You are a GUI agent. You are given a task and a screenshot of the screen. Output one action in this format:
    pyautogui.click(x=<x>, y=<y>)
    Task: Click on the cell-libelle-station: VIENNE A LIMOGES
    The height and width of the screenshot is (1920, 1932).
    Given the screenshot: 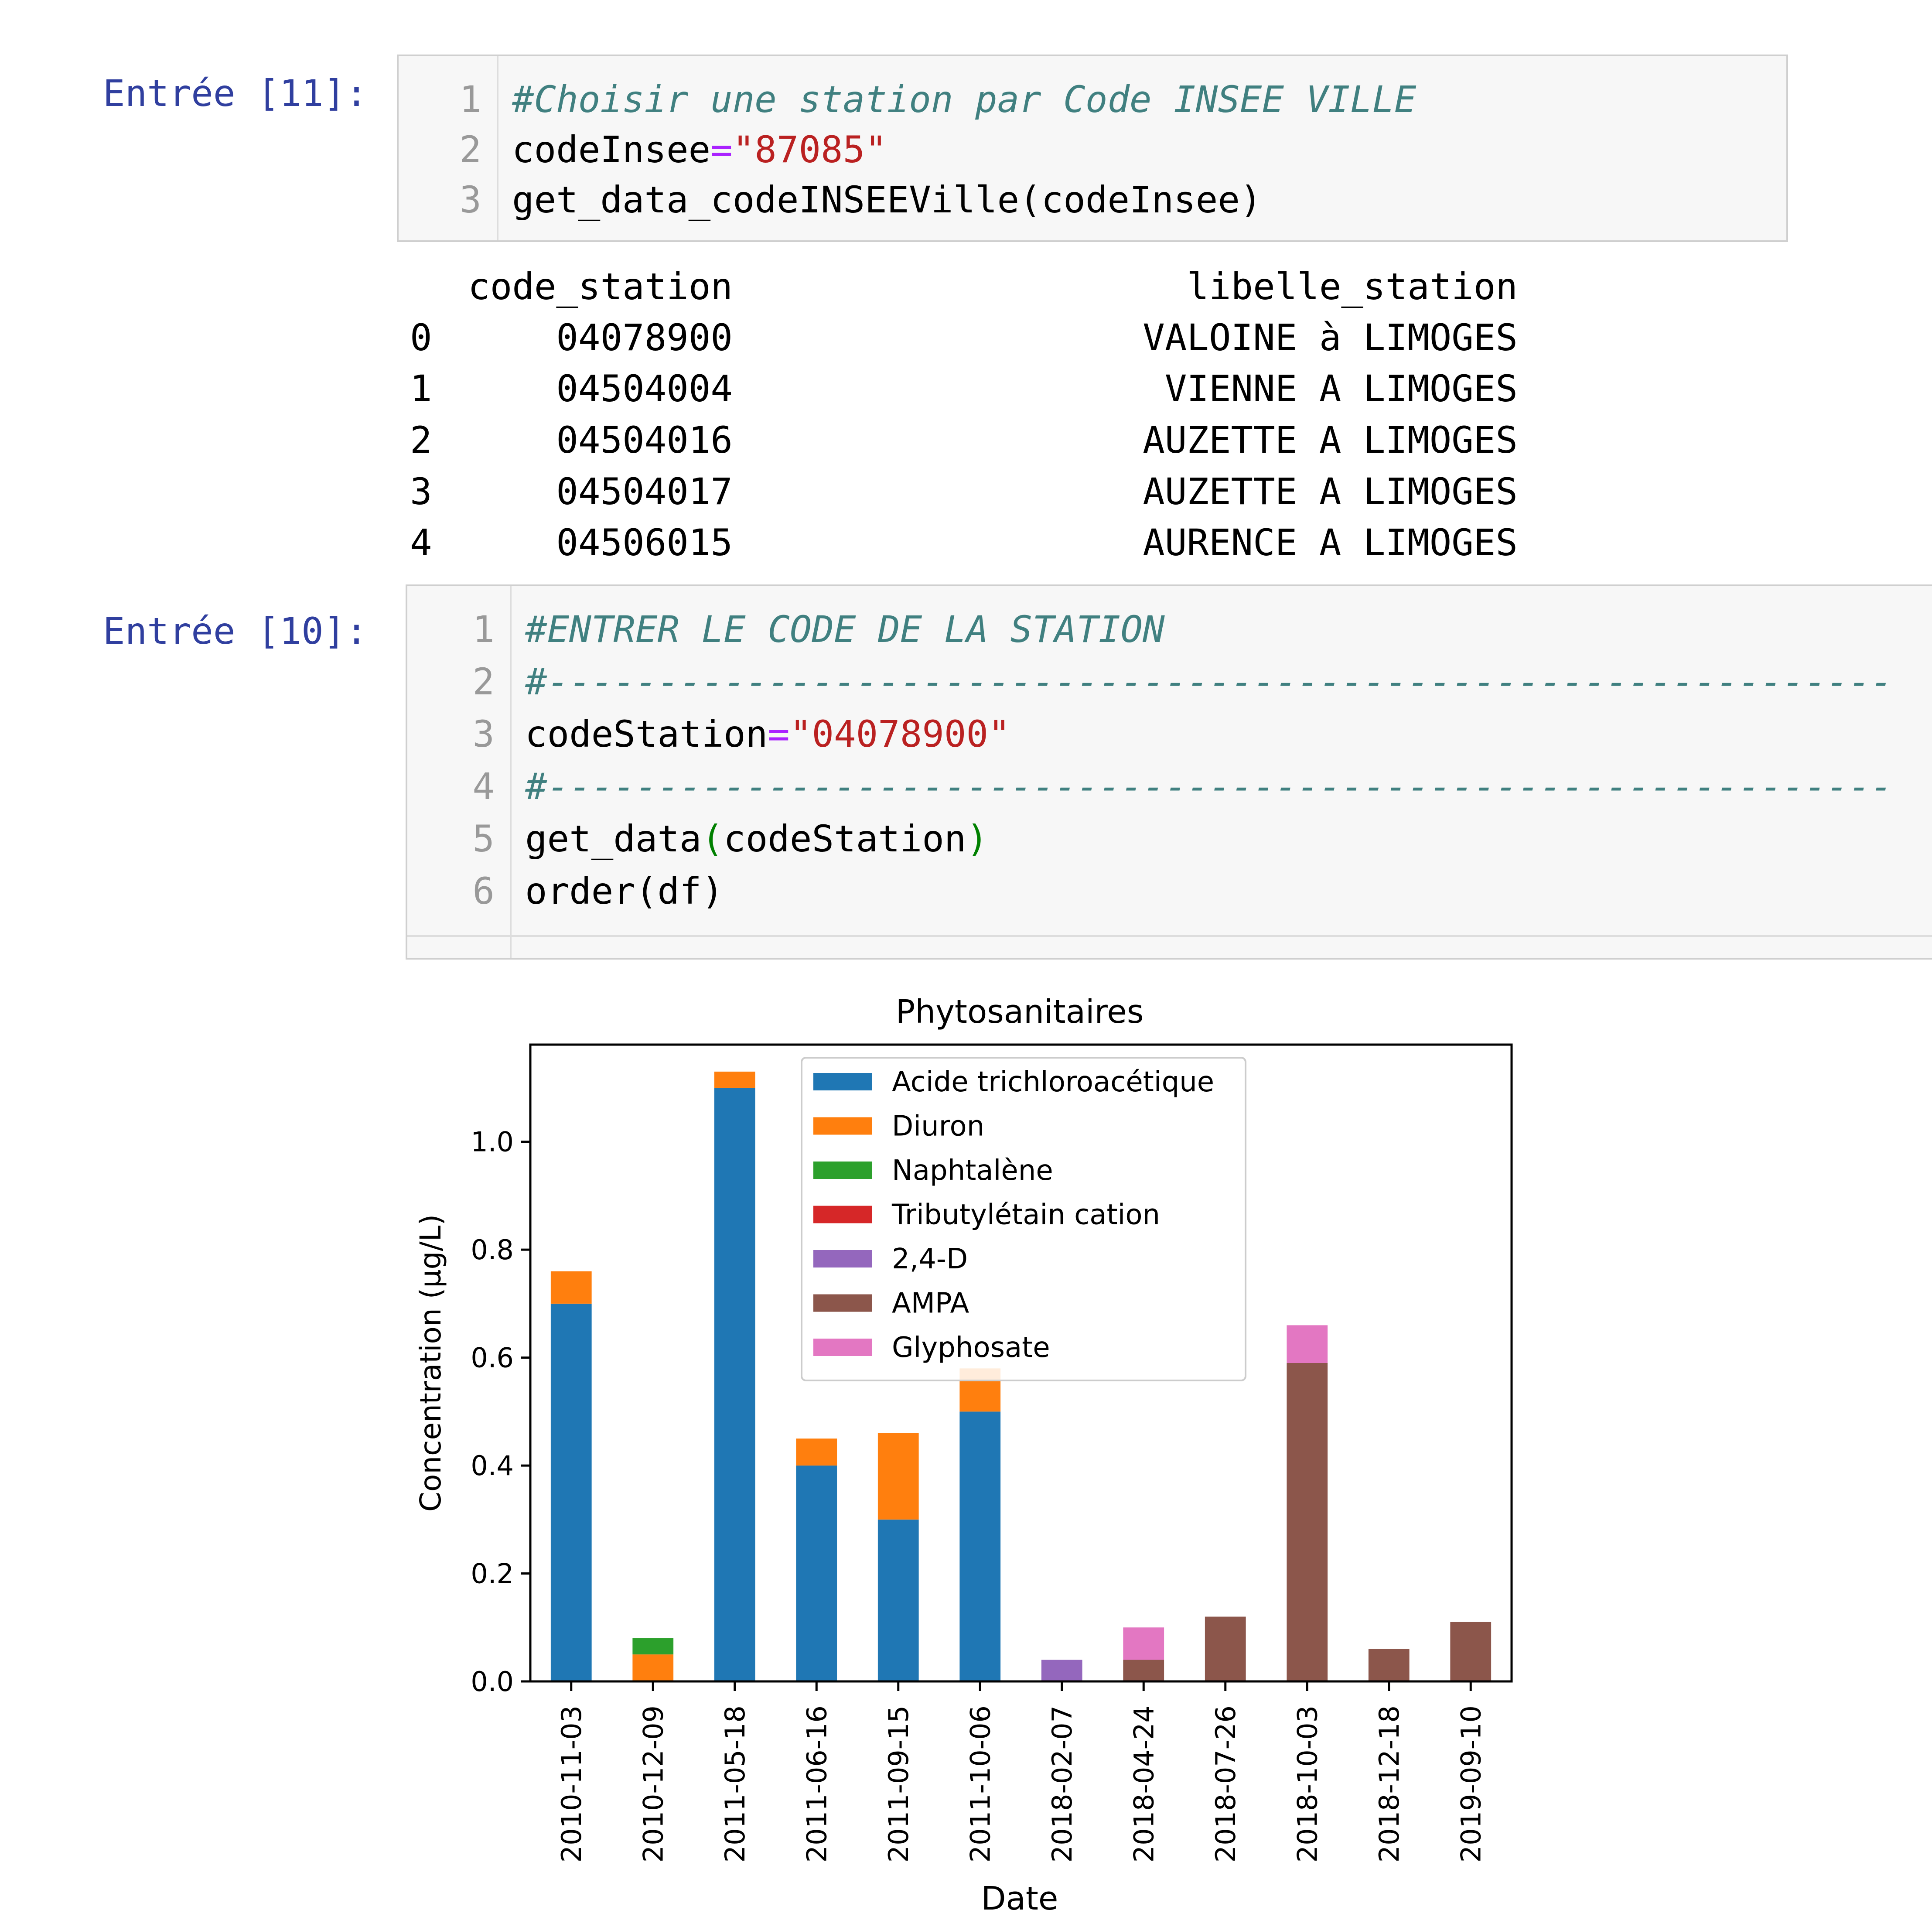 What is the action you would take?
    pyautogui.click(x=1341, y=388)
    